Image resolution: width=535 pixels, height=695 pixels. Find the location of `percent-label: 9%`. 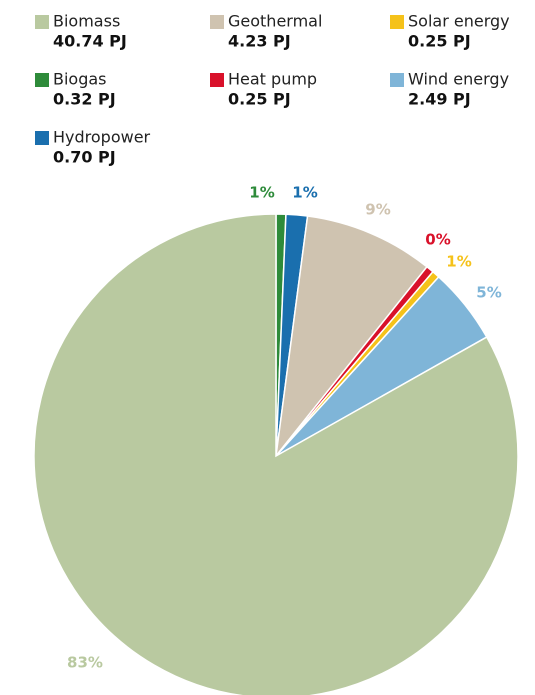

percent-label: 9% is located at coordinates (377, 210).